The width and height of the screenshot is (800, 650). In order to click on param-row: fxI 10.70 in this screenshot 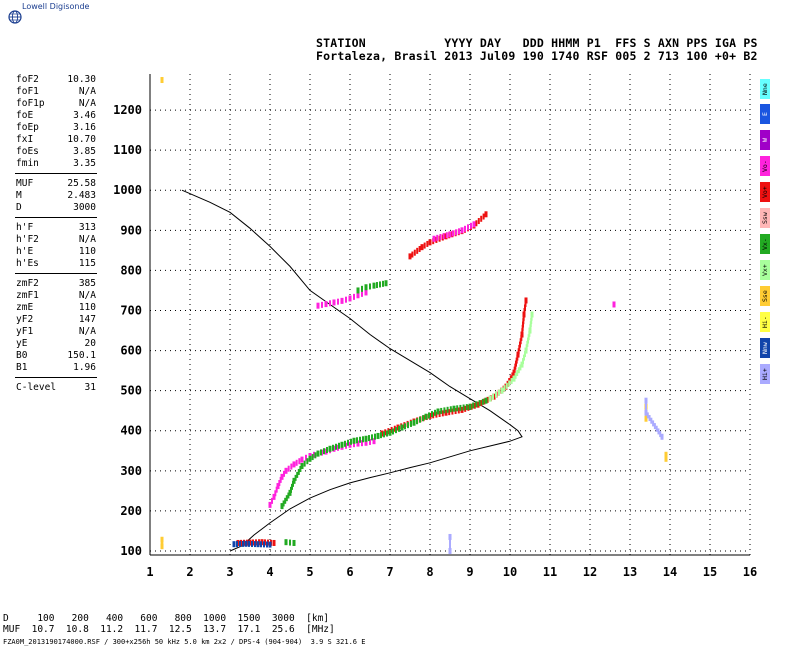, I will do `click(56, 139)`.